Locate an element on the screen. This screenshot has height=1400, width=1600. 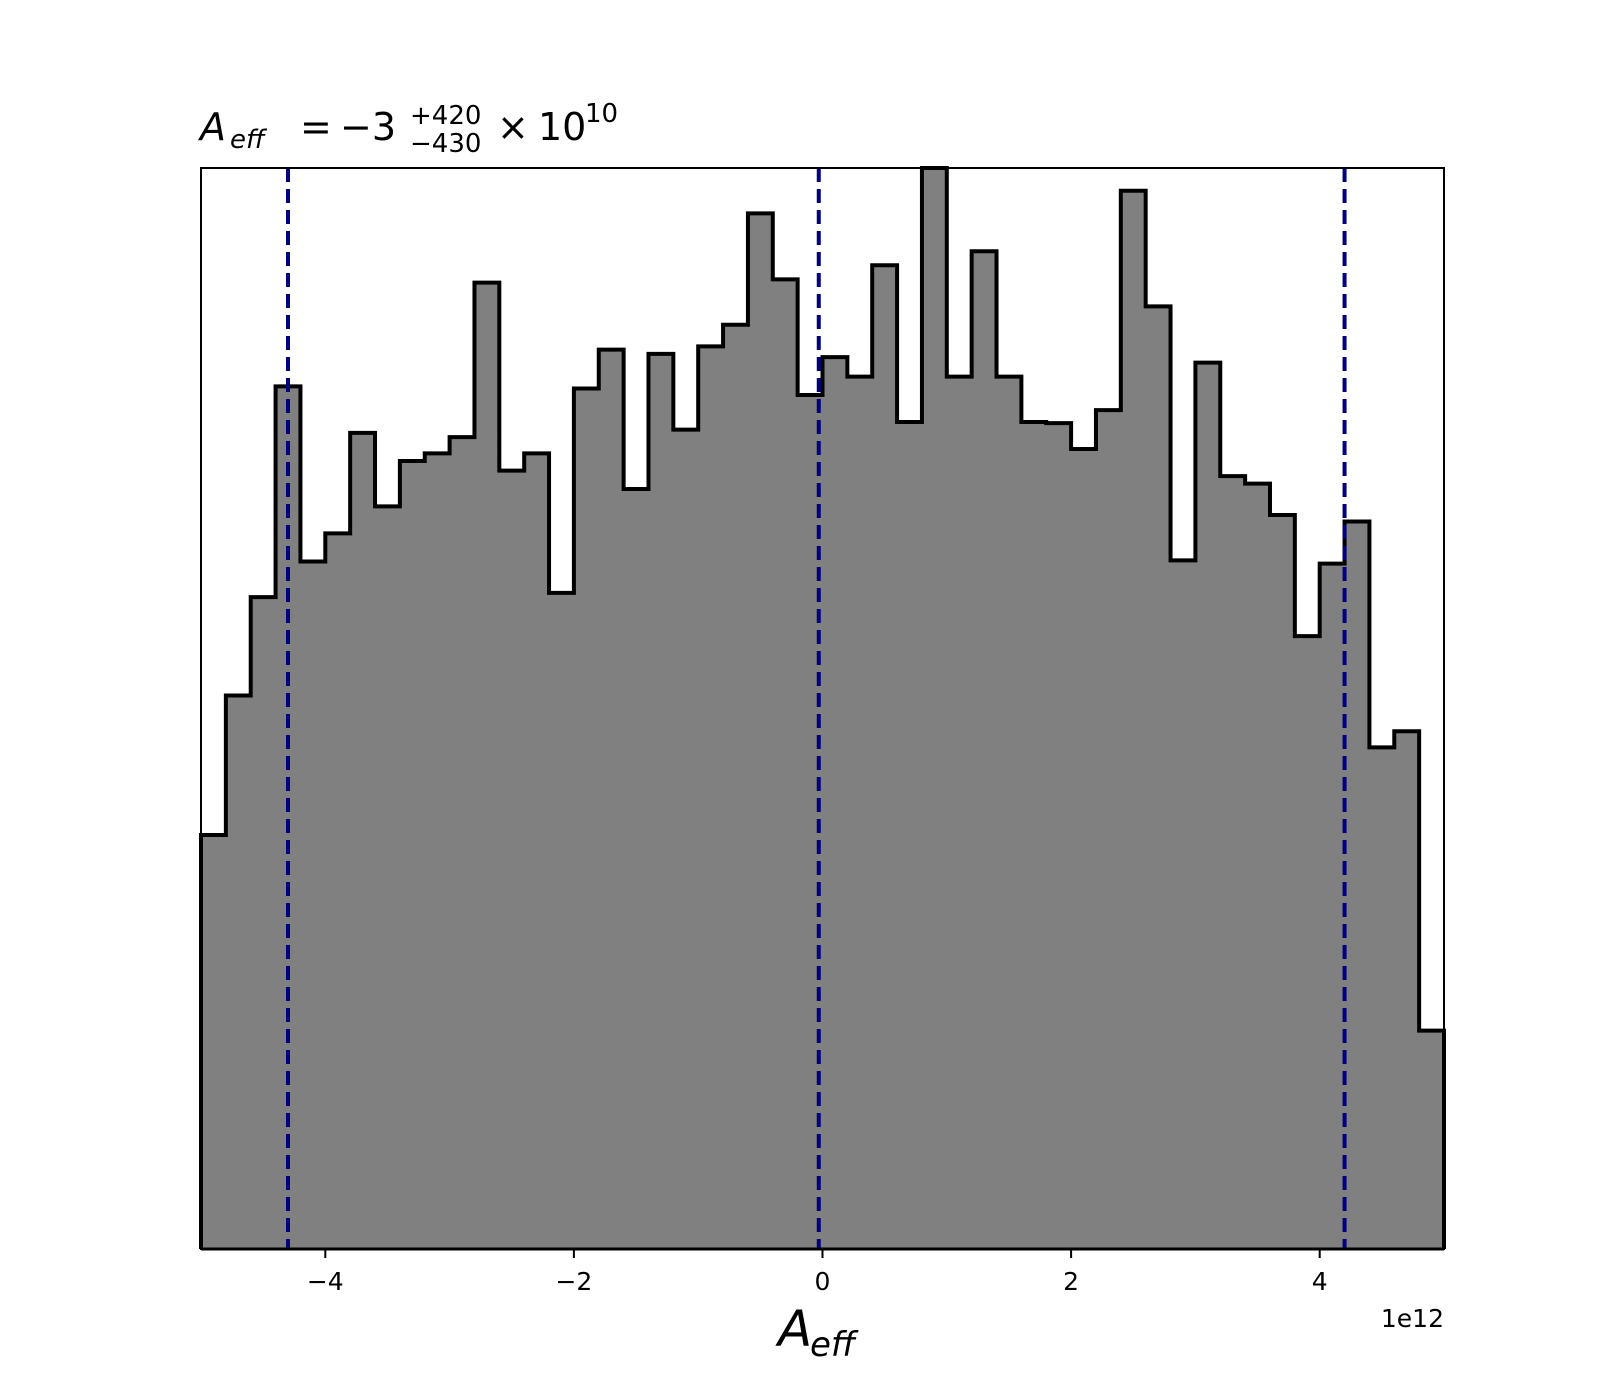
title-median: −3 is located at coordinates (368, 127).